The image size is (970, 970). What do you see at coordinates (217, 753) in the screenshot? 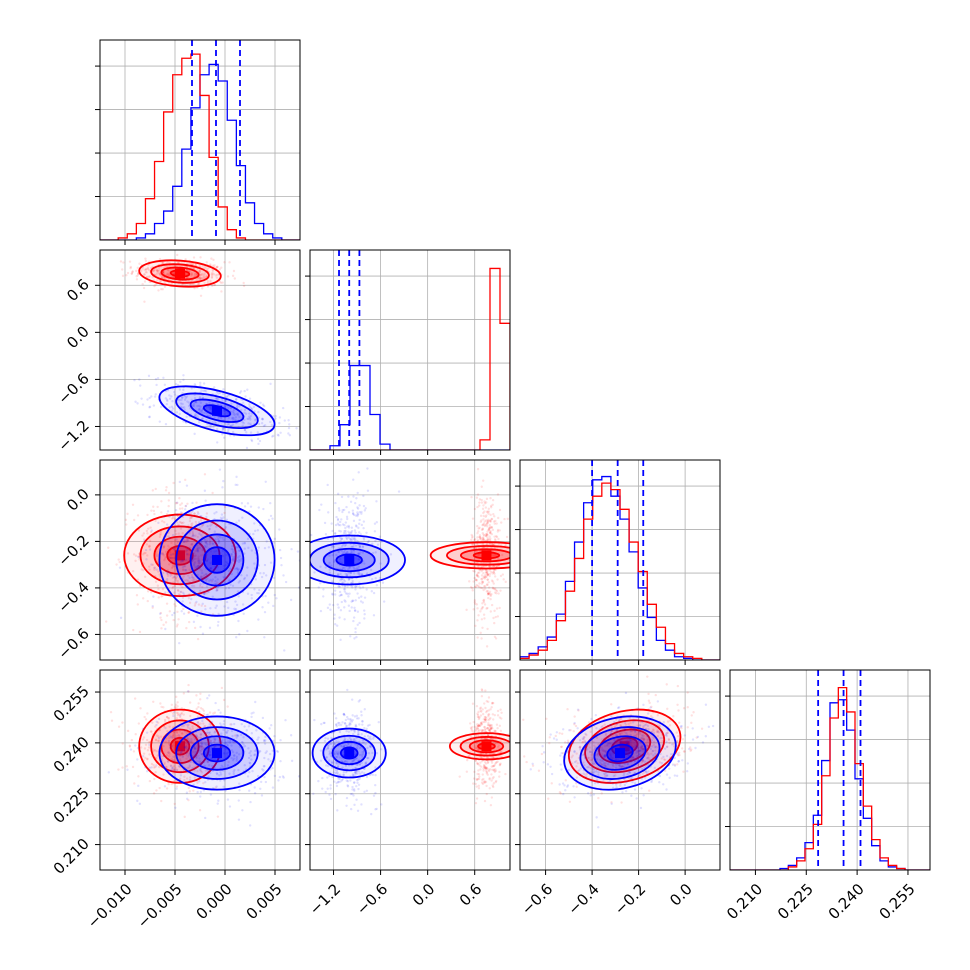
I see `density-peak-blue` at bounding box center [217, 753].